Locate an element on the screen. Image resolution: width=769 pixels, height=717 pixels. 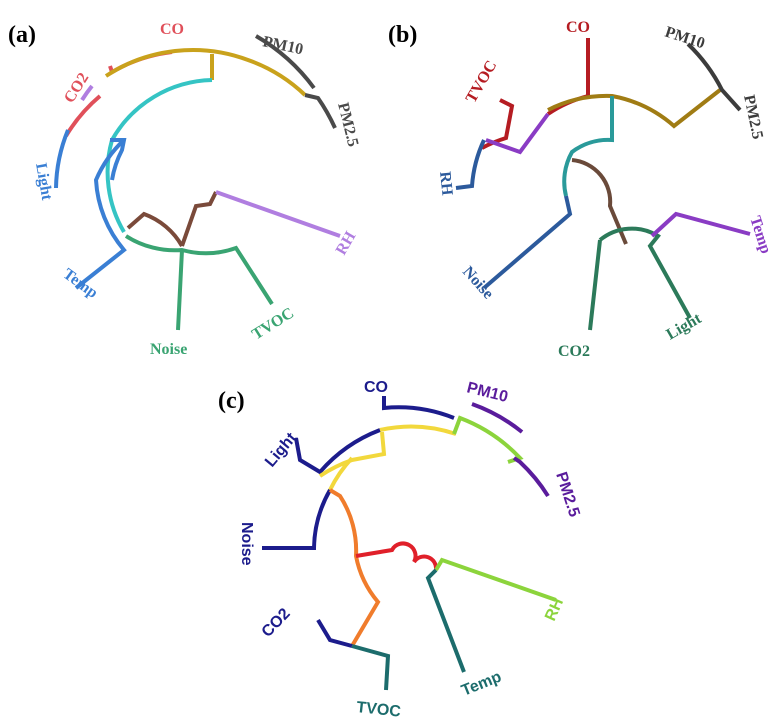
link-c-pm25 is located at coordinates (531, 477).